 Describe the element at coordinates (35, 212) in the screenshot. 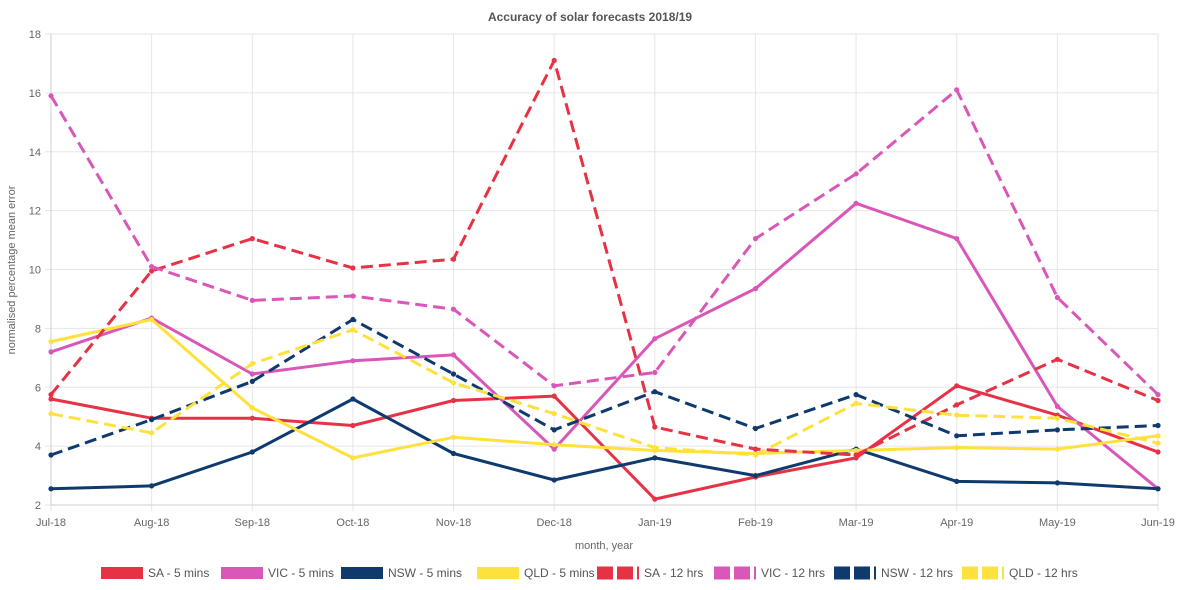

I see `y-tick-label: 12` at that location.